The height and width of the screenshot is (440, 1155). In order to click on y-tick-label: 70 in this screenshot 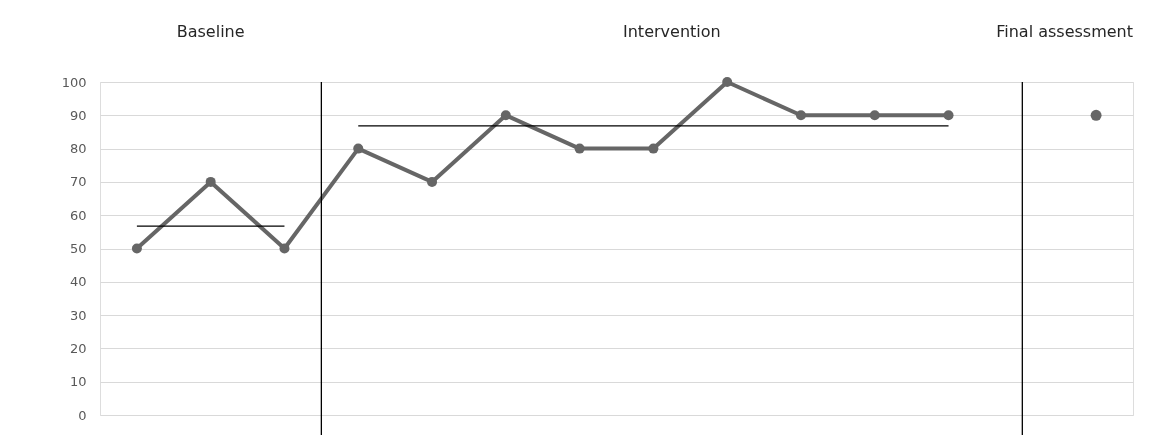, I will do `click(78, 182)`.